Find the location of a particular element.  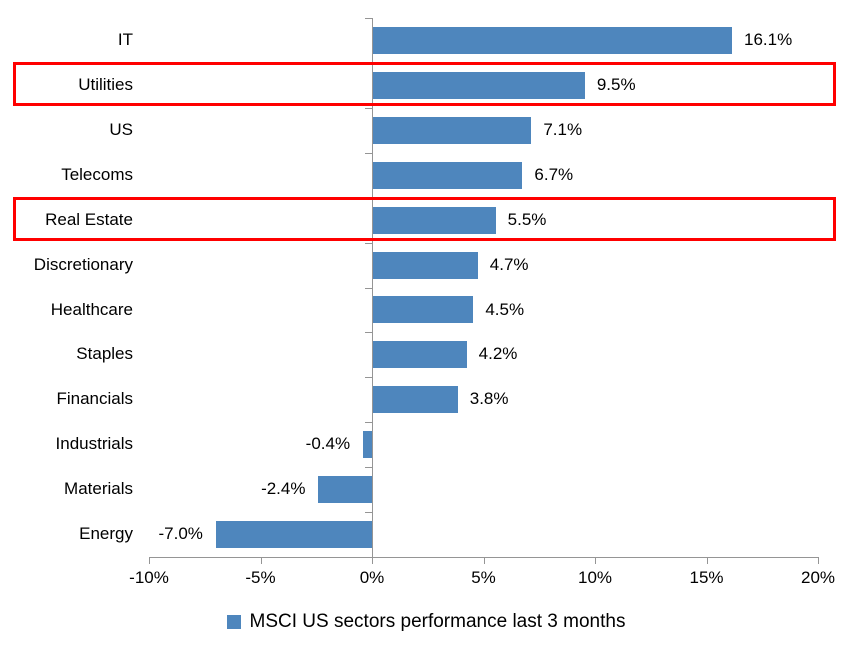

category-label: US is located at coordinates (121, 129).